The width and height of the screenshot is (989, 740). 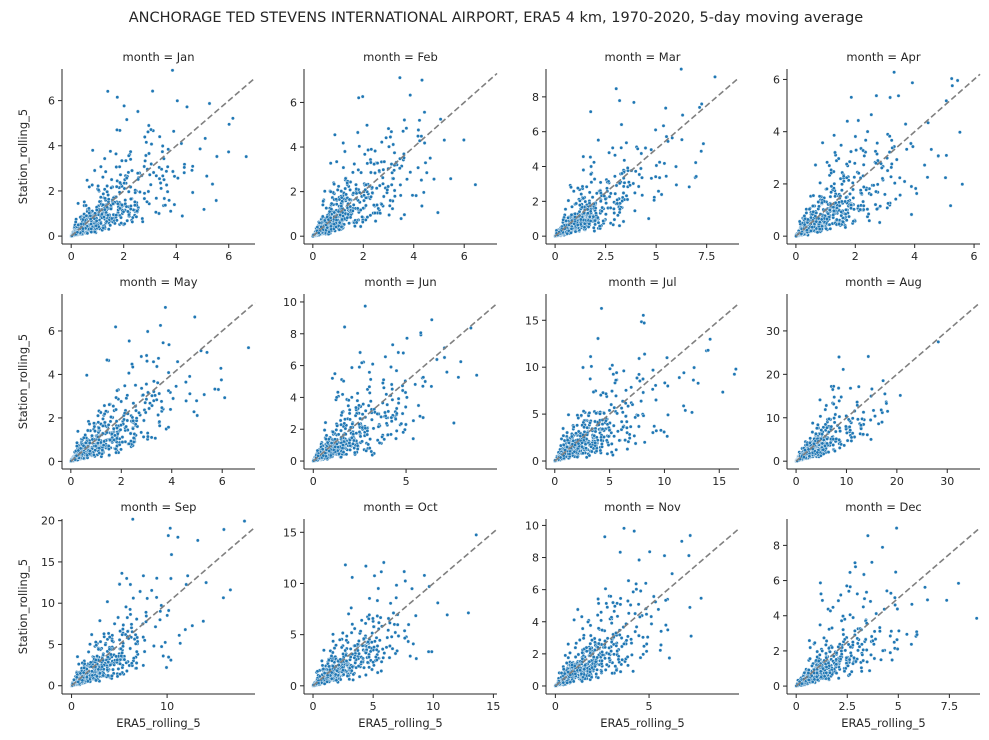 I want to click on y-tick-label: 0, so click(x=776, y=236).